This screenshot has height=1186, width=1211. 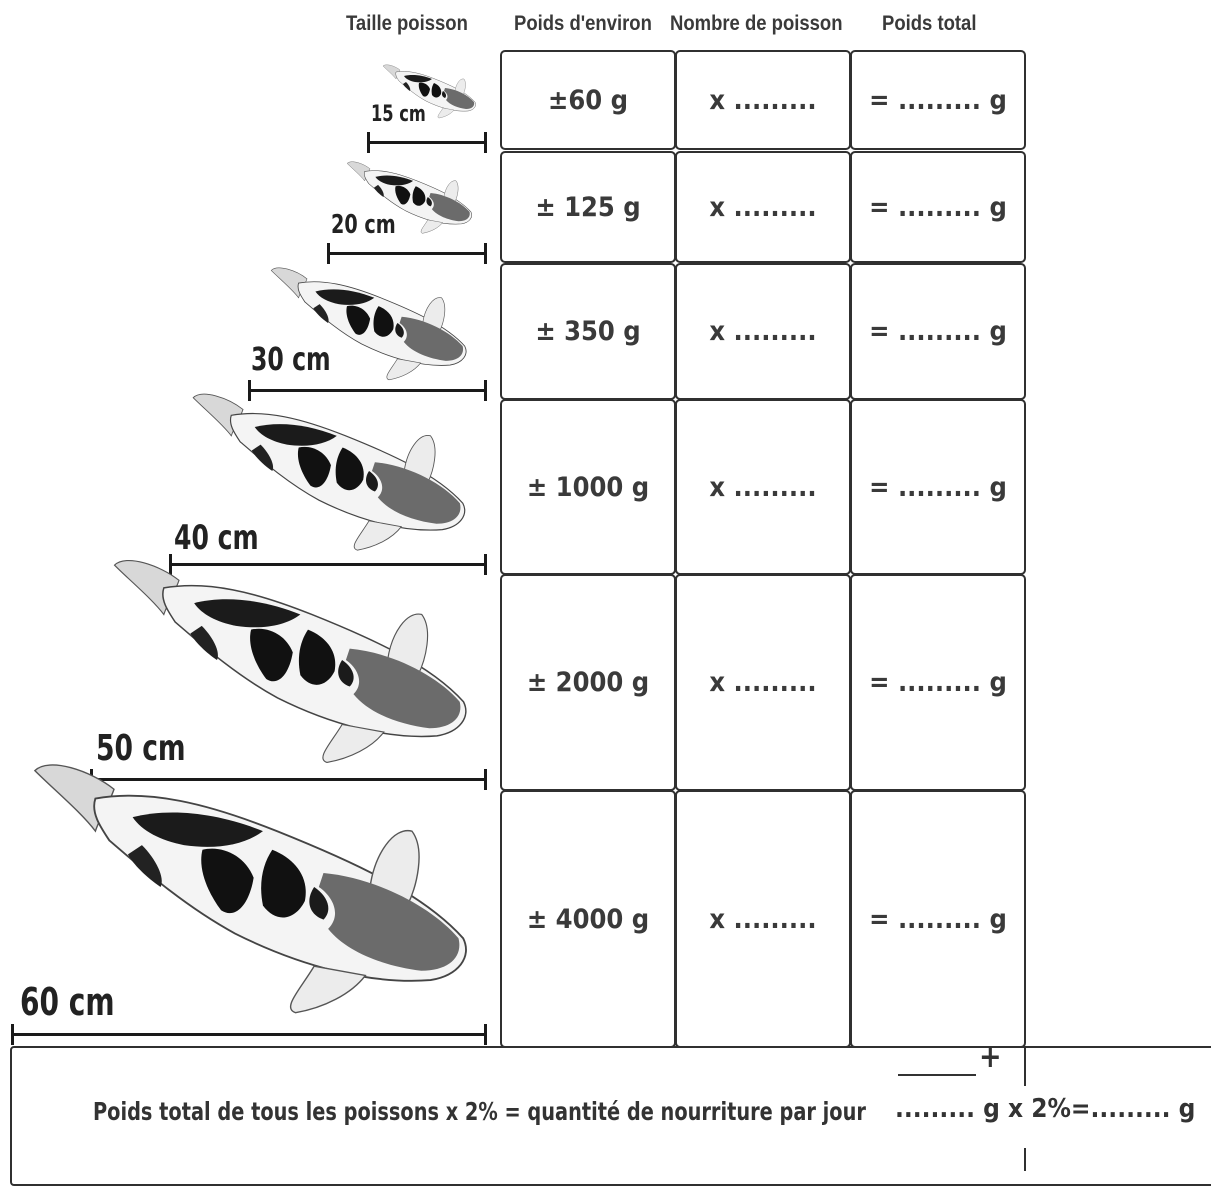 I want to click on weight-cell: ± 4000 g, so click(x=588, y=919).